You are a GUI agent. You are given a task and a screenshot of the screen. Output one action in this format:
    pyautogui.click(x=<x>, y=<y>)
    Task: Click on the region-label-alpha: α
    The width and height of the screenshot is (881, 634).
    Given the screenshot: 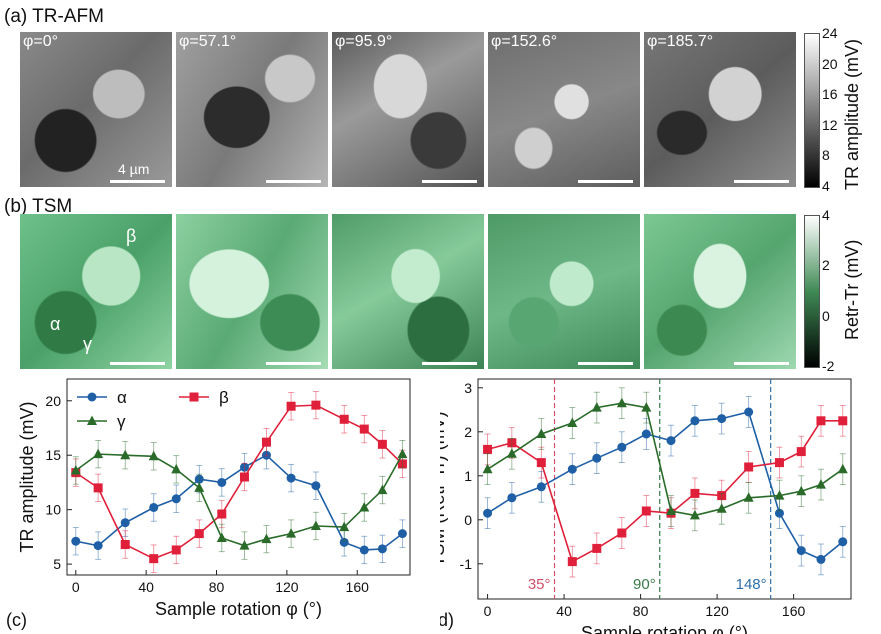 What is the action you would take?
    pyautogui.click(x=55, y=324)
    